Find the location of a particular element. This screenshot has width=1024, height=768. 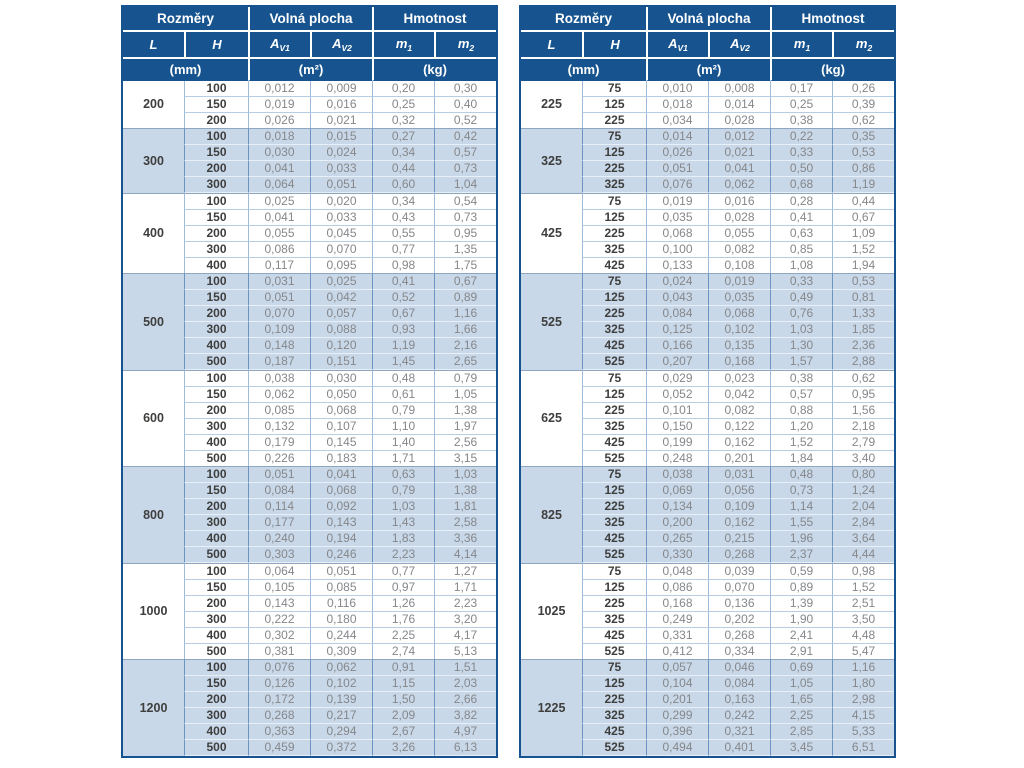

table-row: 150 0,019 0,016 0,25 0,40 is located at coordinates (310, 105).